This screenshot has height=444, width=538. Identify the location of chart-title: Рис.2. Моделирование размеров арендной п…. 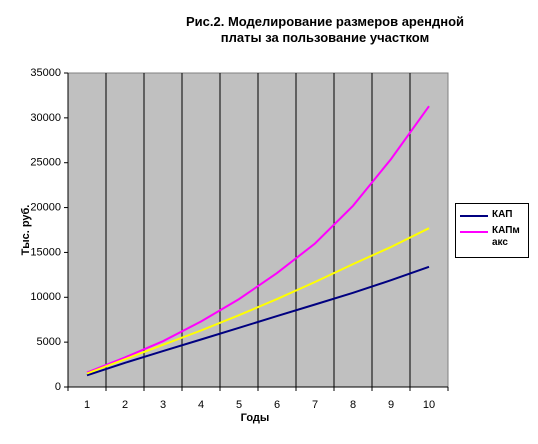
(325, 29).